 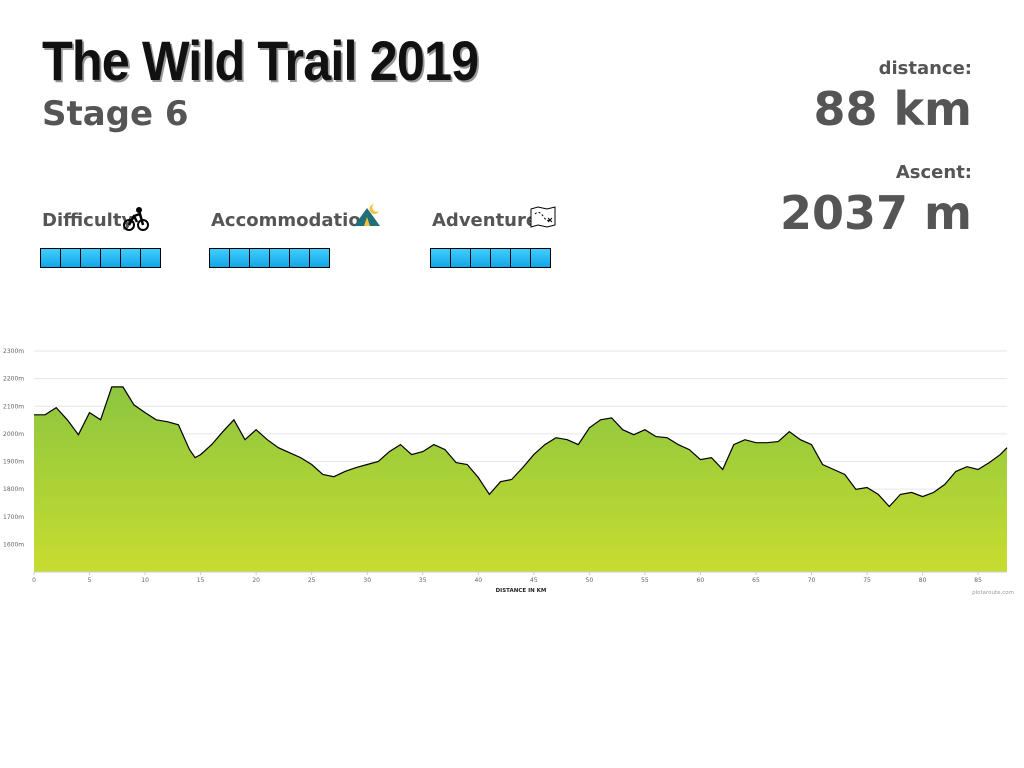 I want to click on x-tick-label: 75, so click(x=867, y=580).